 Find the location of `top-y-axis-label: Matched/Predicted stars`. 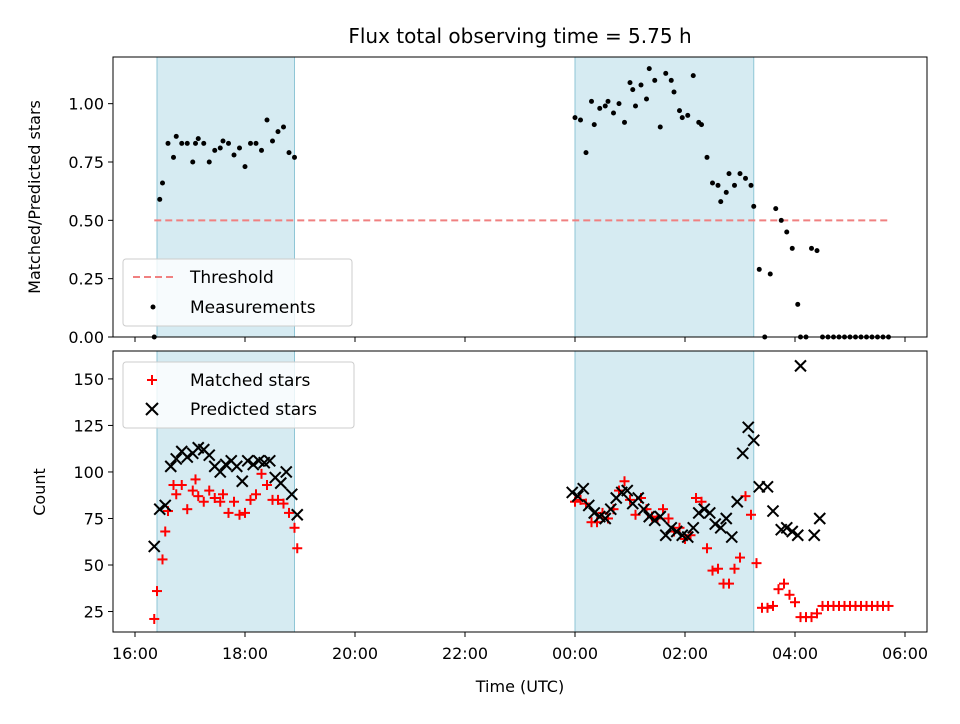

top-y-axis-label: Matched/Predicted stars is located at coordinates (34, 197).